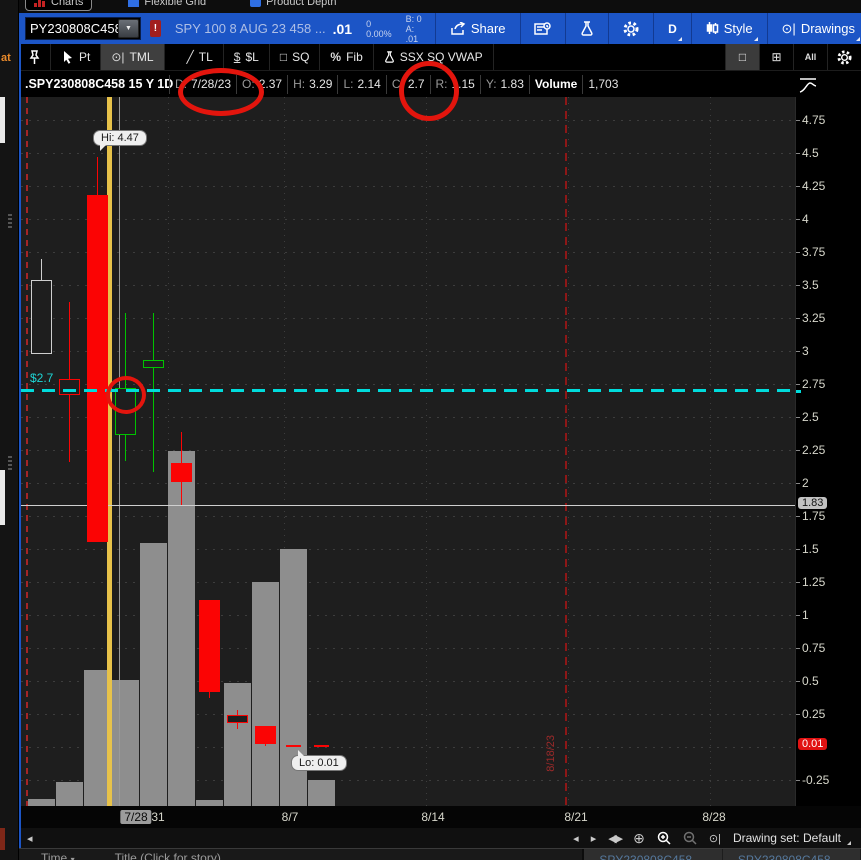  What do you see at coordinates (672, 28) in the screenshot?
I see `timeframe-button: D` at bounding box center [672, 28].